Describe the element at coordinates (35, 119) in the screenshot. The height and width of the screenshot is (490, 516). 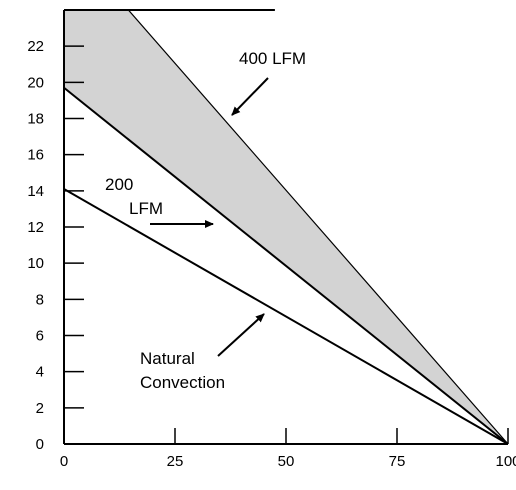
I see `y-tick-label: 18` at that location.